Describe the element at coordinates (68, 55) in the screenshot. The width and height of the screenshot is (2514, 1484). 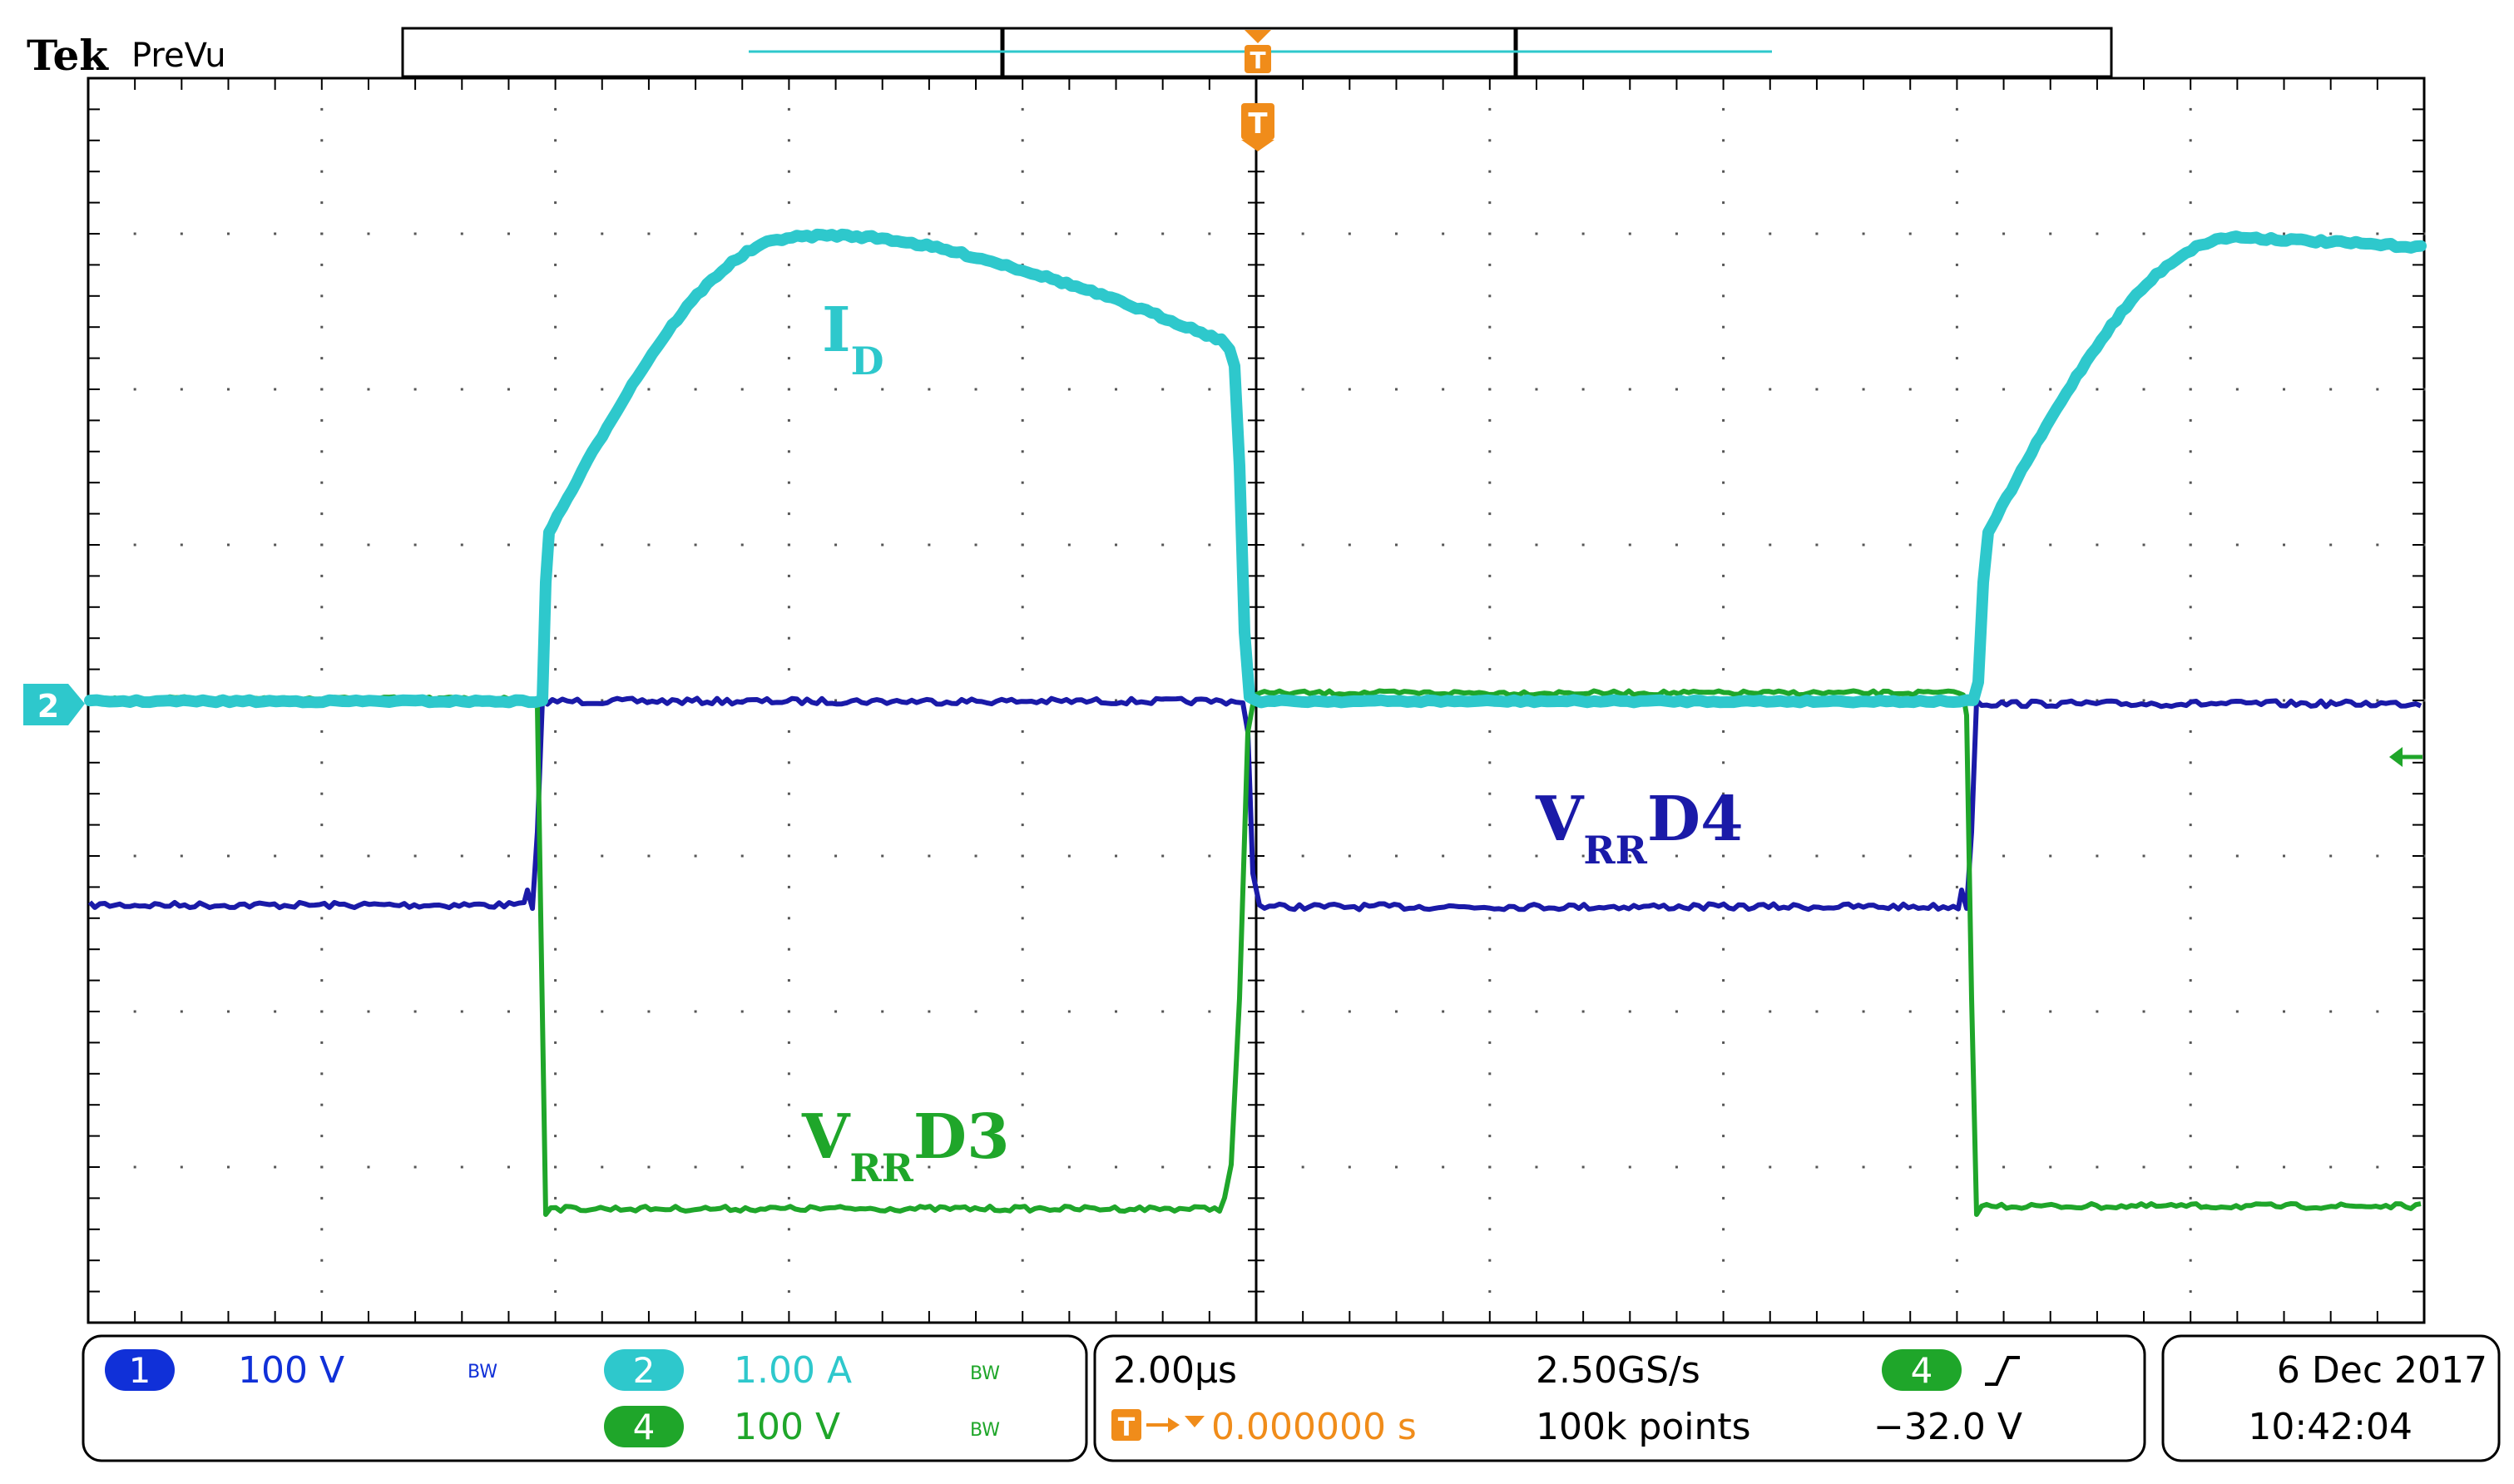
I see `brand-logo: Tek` at that location.